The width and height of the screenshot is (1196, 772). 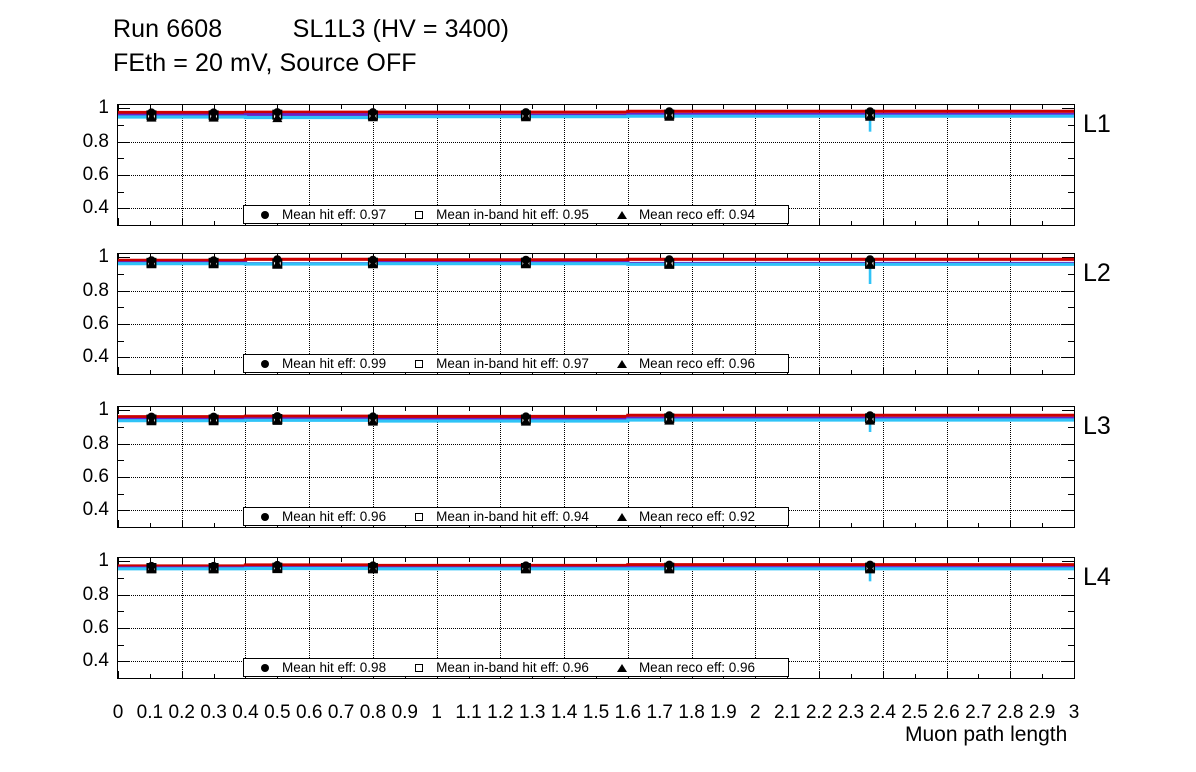 What do you see at coordinates (676, 516) in the screenshot?
I see `legend-entry: Mean reco eff: 0.92` at bounding box center [676, 516].